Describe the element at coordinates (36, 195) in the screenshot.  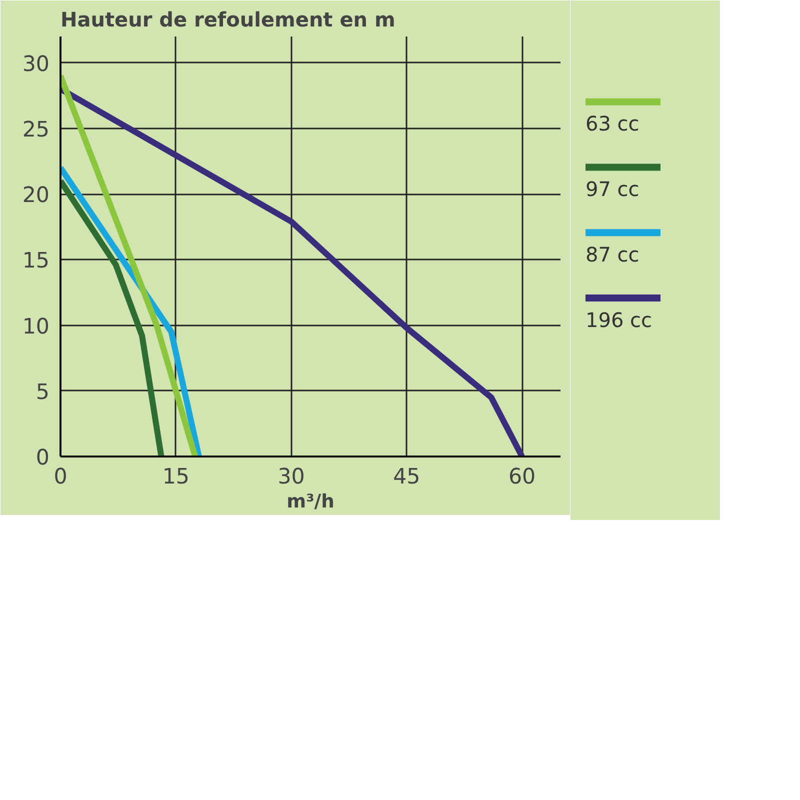
I see `y-tick-label: 20` at that location.